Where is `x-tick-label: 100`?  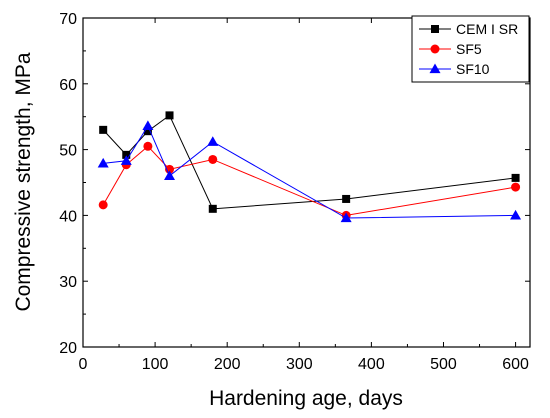
x-tick-label: 100 is located at coordinates (155, 364).